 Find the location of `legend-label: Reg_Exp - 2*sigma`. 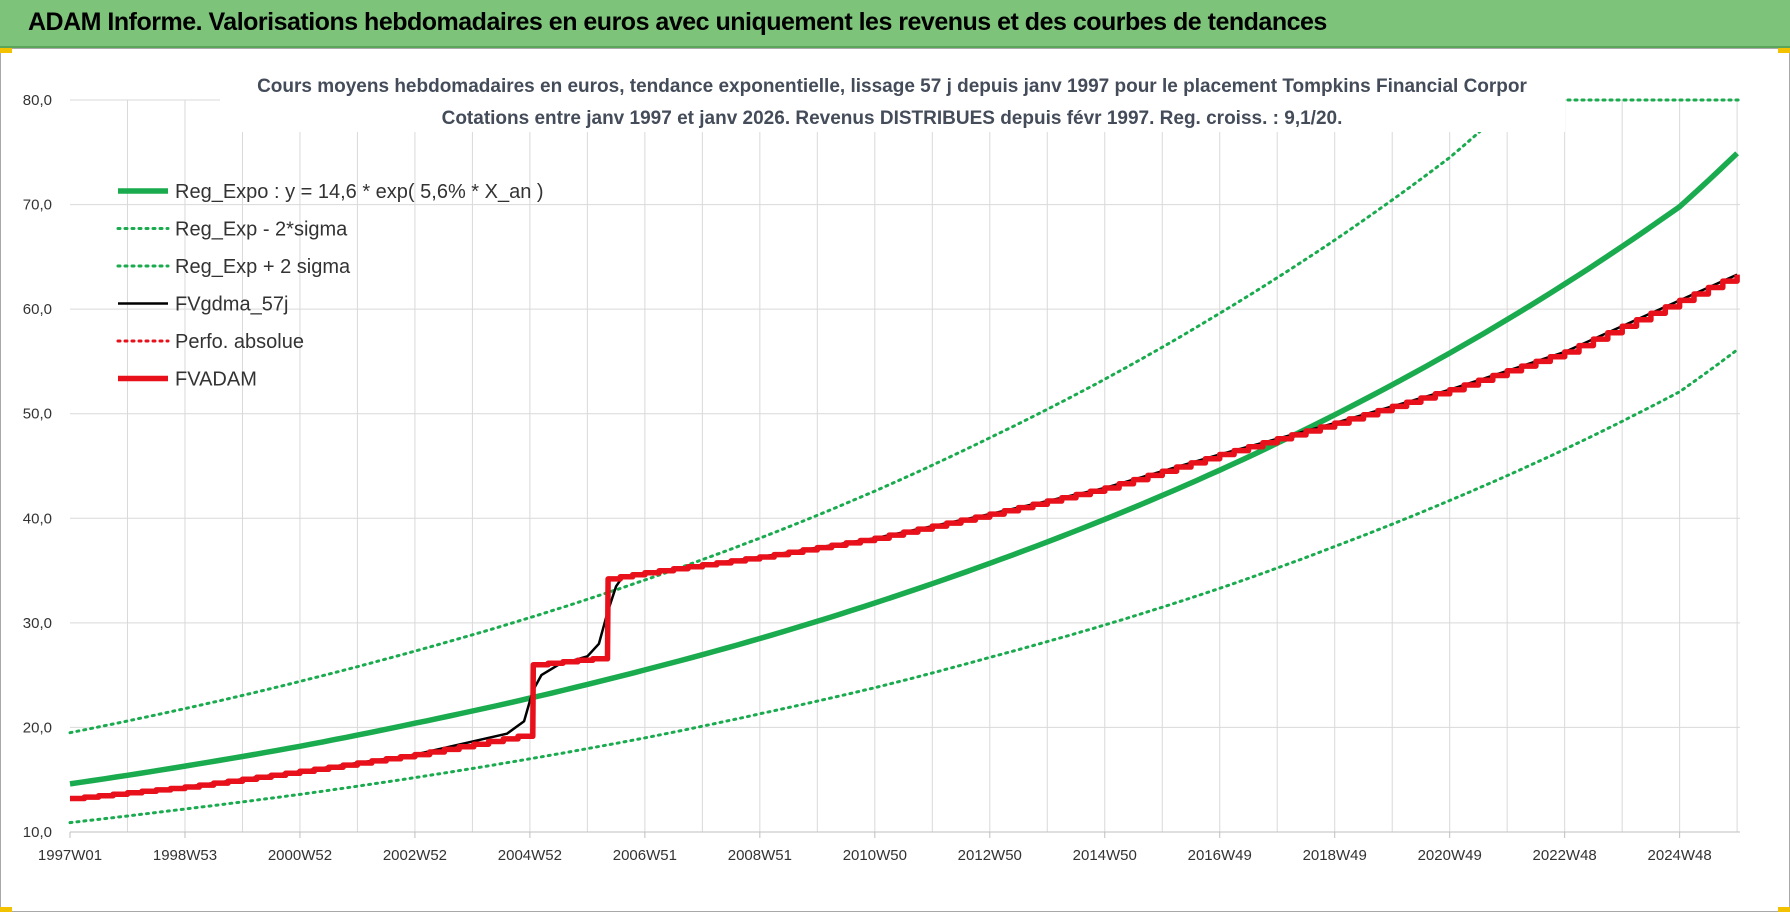

legend-label: Reg_Exp - 2*sigma is located at coordinates (261, 230).